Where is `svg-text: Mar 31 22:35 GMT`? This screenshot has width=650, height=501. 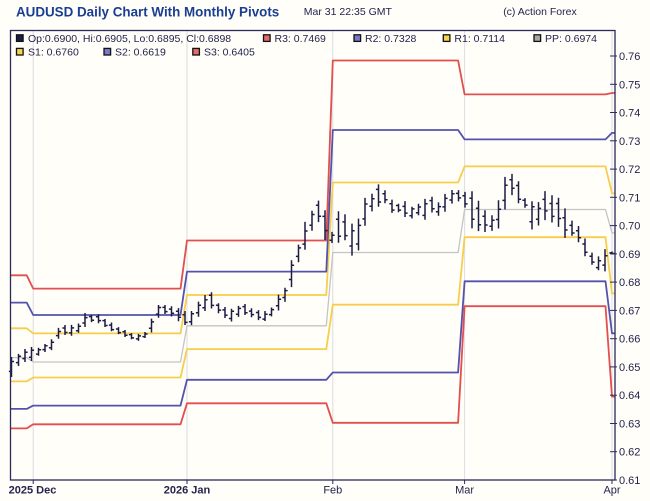 svg-text: Mar 31 22:35 GMT is located at coordinates (348, 12).